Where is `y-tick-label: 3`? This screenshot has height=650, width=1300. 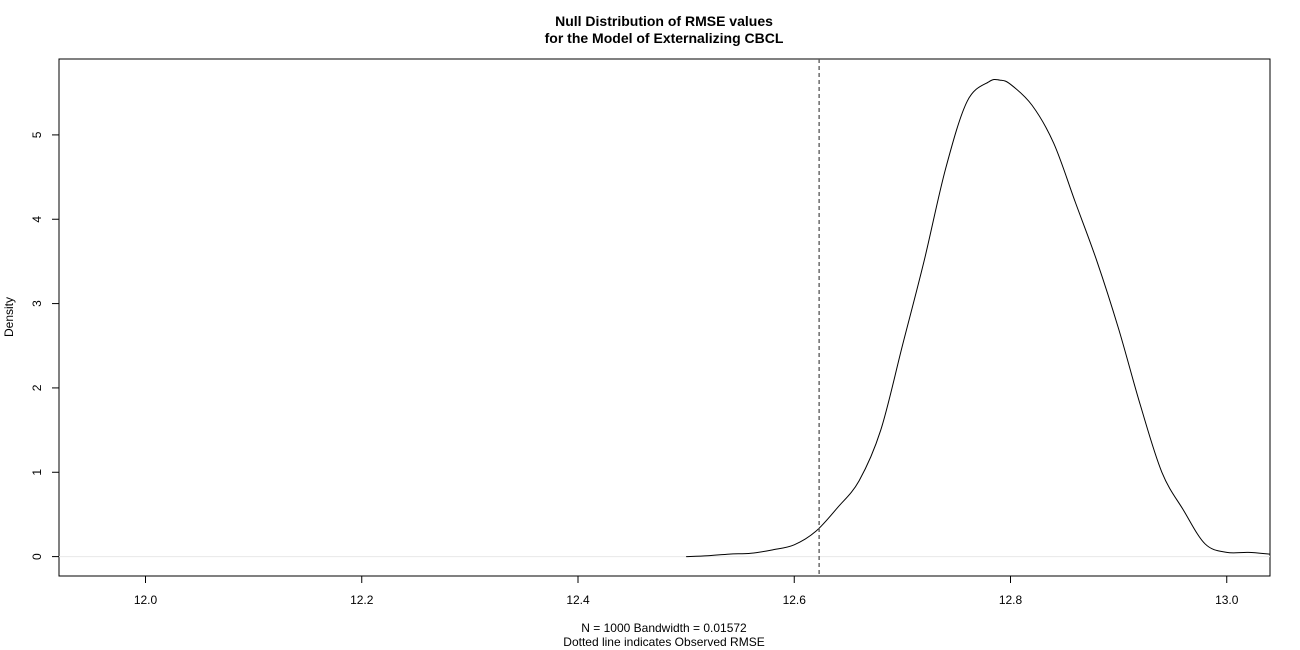 y-tick-label: 3 is located at coordinates (37, 303).